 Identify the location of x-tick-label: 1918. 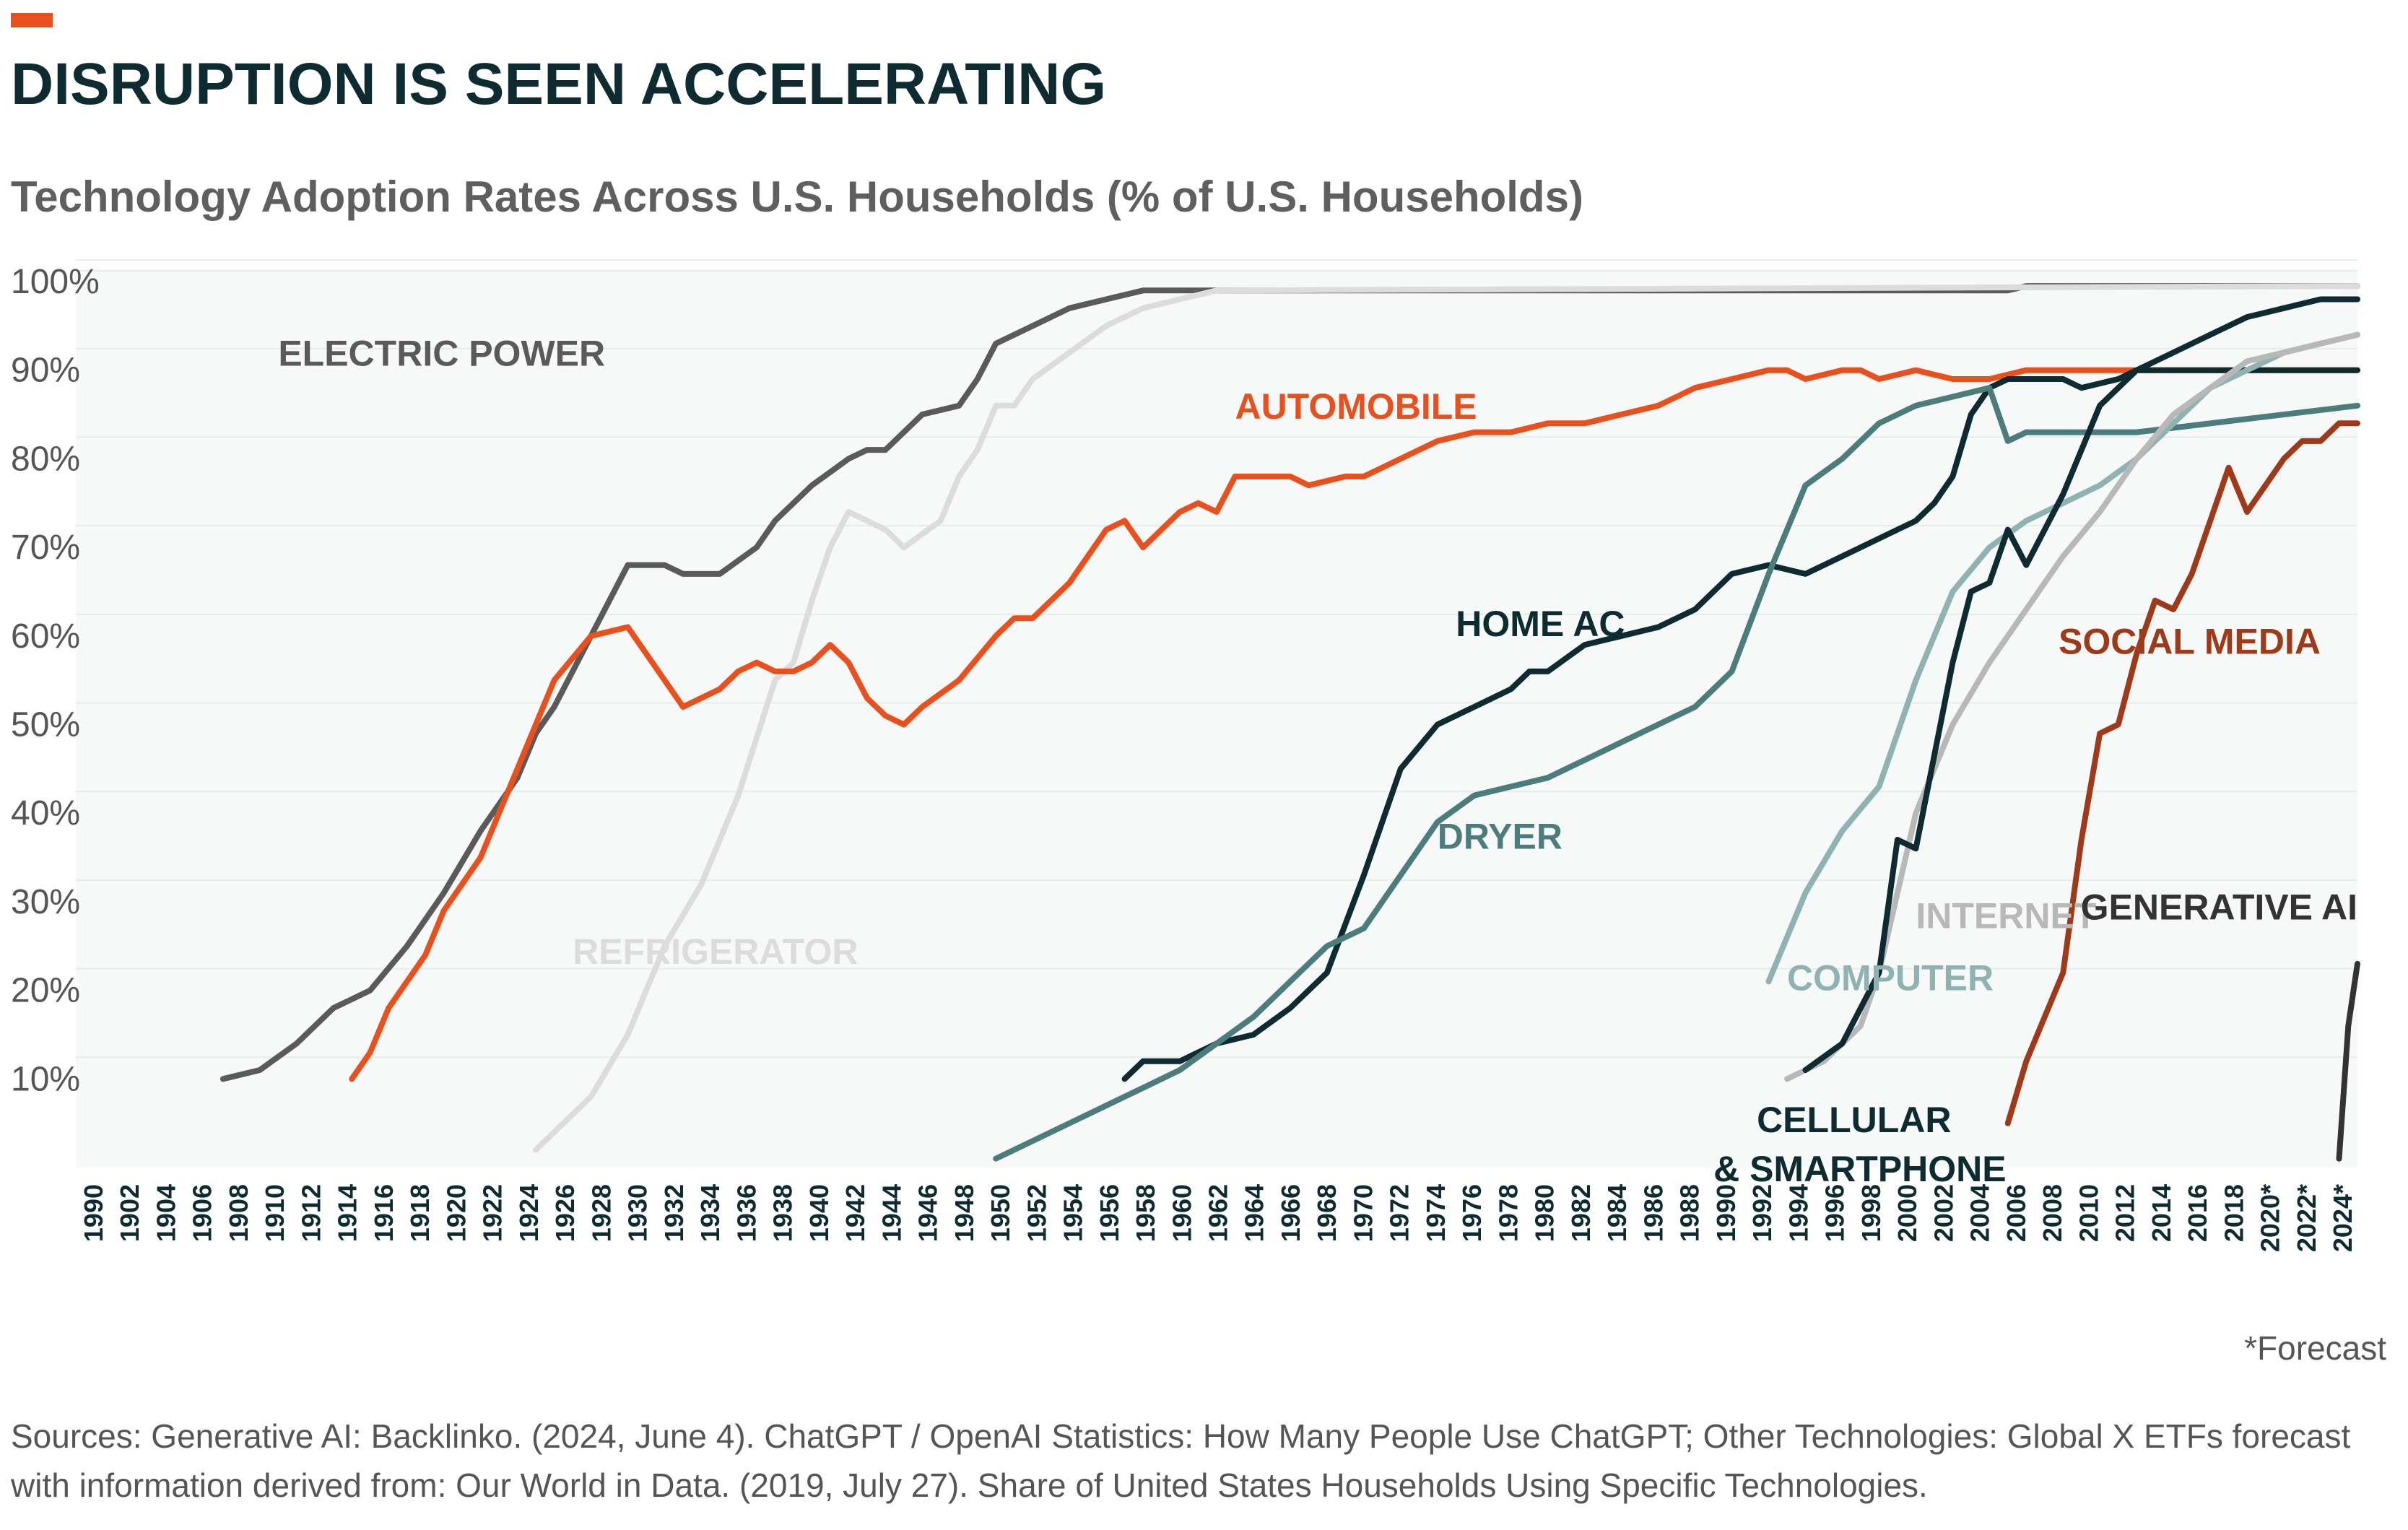
(420, 1213).